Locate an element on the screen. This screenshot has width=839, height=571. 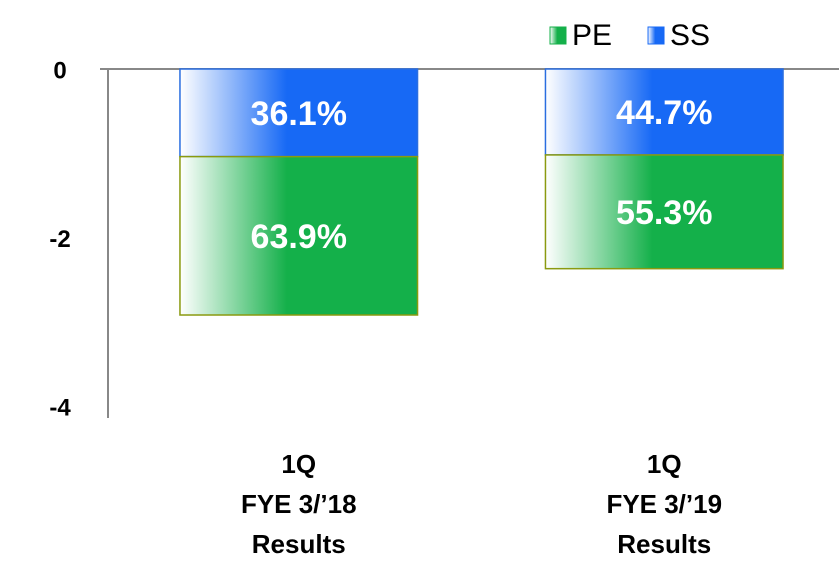
y-tick-label: -2 is located at coordinates (59, 239).